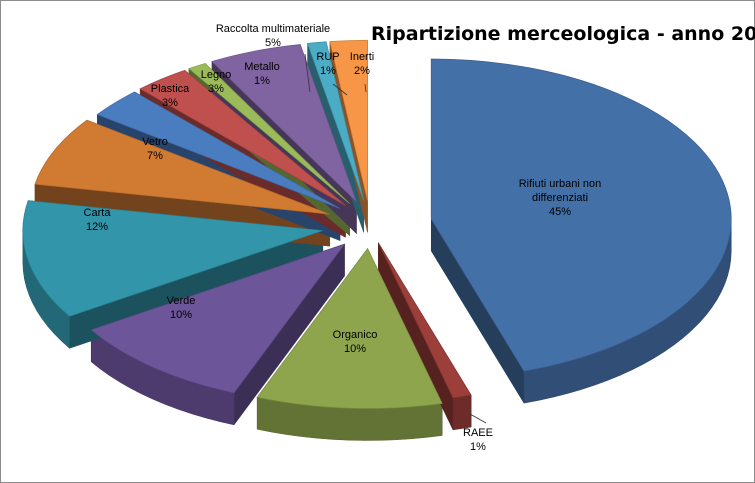  I want to click on slice-label: Vetro 7%, so click(155, 149).